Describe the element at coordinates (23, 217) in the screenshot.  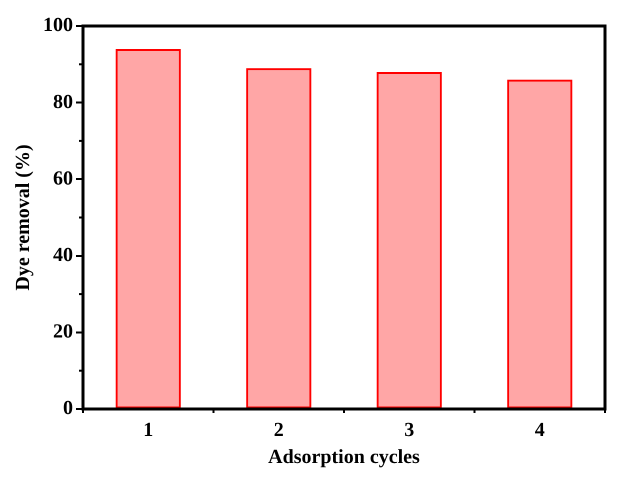
I see `y-axis-title: Dye removal (%)` at that location.